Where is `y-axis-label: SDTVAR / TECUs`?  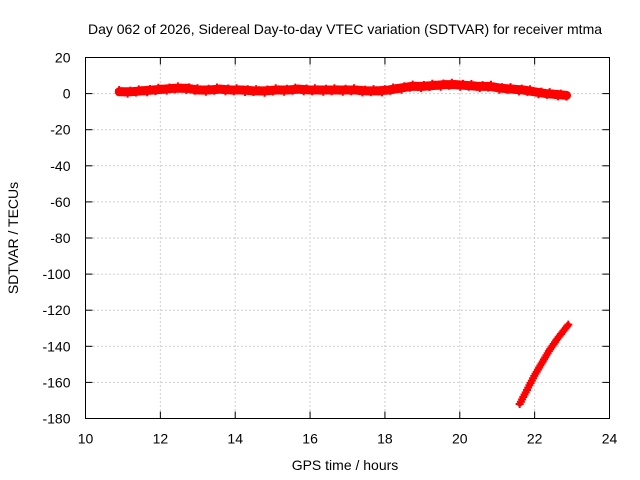 y-axis-label: SDTVAR / TECUs is located at coordinates (13, 238).